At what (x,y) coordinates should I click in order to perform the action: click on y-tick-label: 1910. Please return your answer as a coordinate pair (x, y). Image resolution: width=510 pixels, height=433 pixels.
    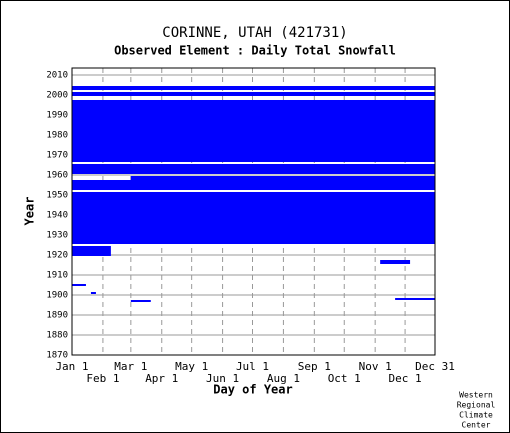
    Looking at the image, I should click on (57, 276).